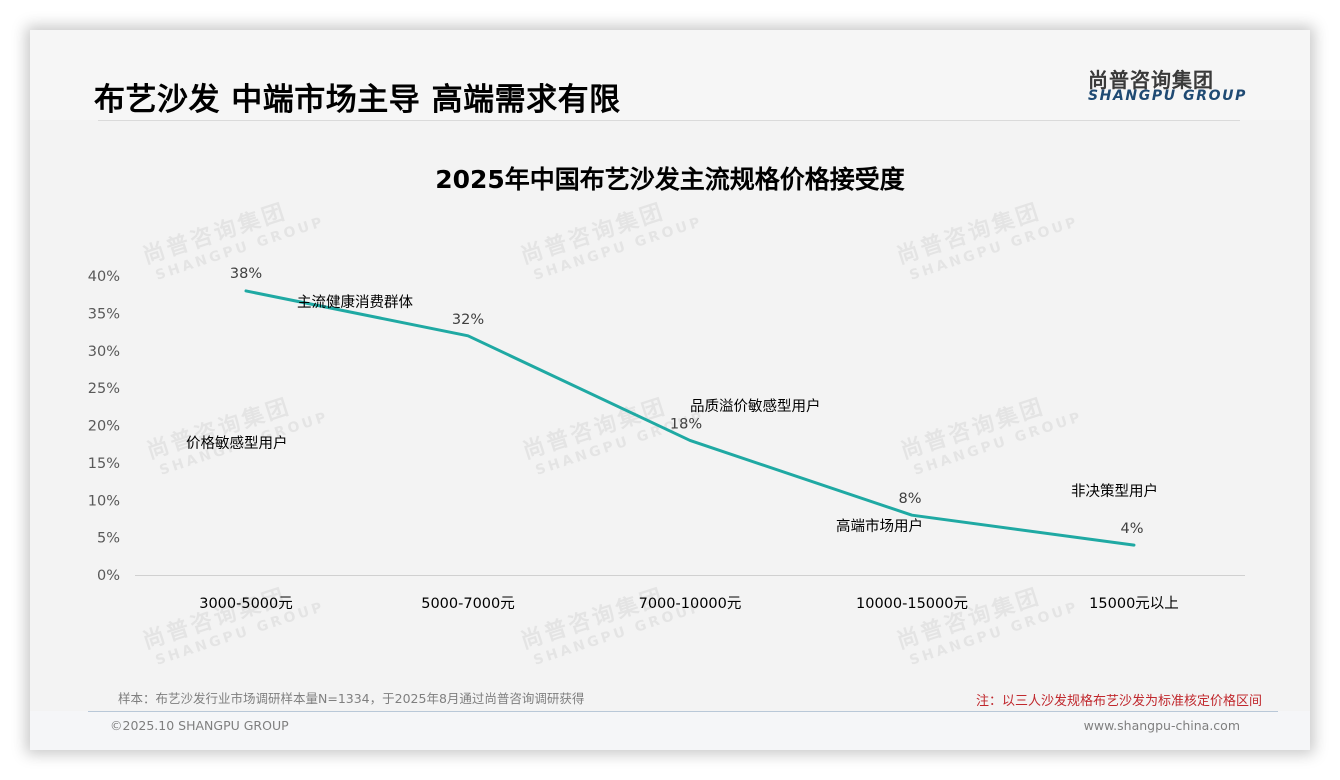  Describe the element at coordinates (755, 406) in the screenshot. I see `annotation-label: 品质溢价敏感型用户` at that location.